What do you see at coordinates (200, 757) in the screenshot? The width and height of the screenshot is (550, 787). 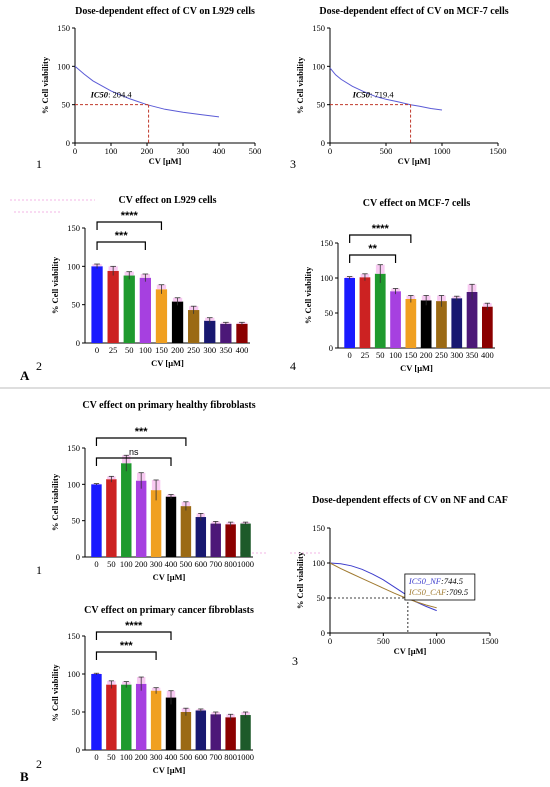 I see `x-tick-label: 600` at bounding box center [200, 757].